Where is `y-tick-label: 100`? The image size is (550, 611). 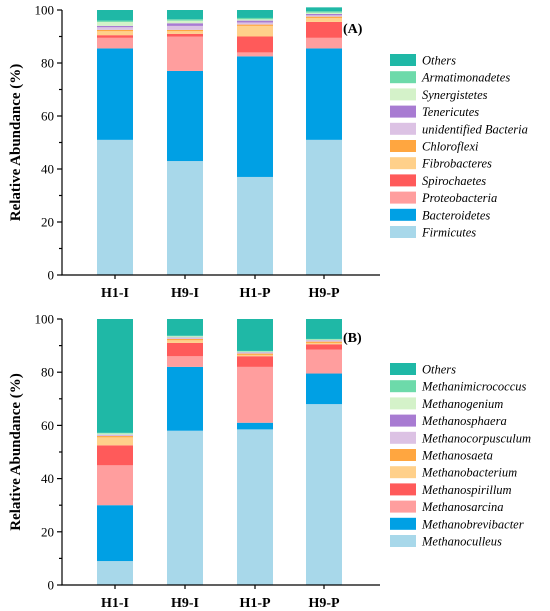
y-tick-label: 100 is located at coordinates (45, 10).